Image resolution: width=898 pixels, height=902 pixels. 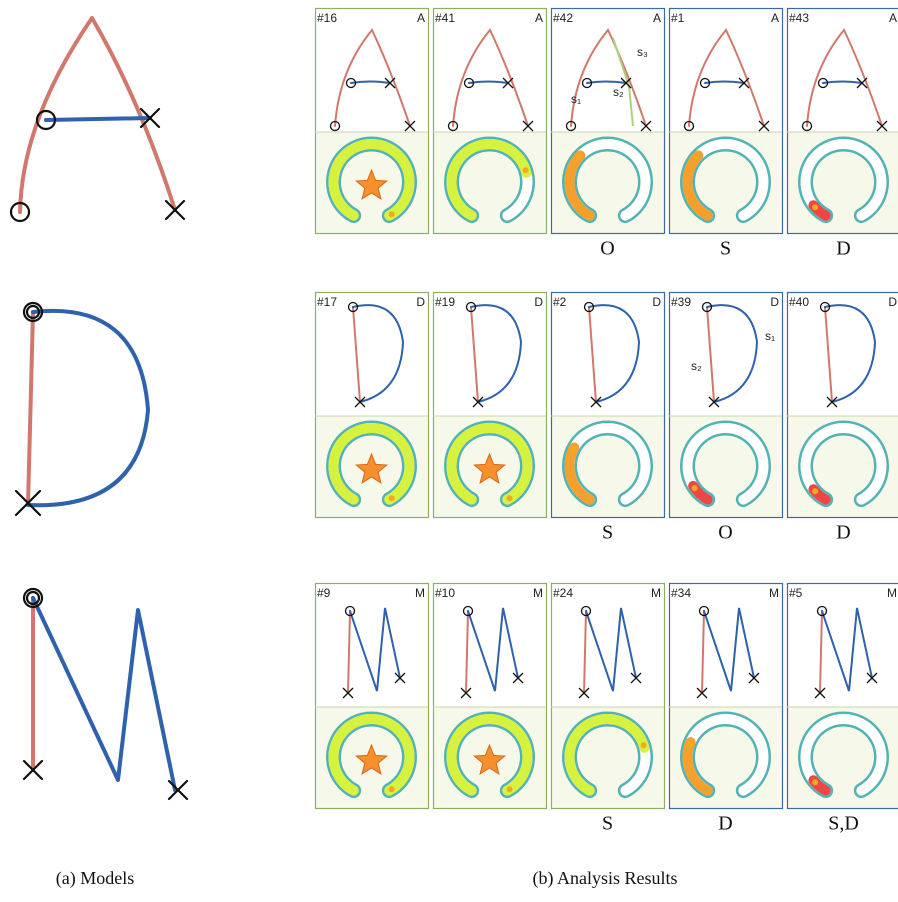 What do you see at coordinates (104, 694) in the screenshot?
I see `model-m-stroke` at bounding box center [104, 694].